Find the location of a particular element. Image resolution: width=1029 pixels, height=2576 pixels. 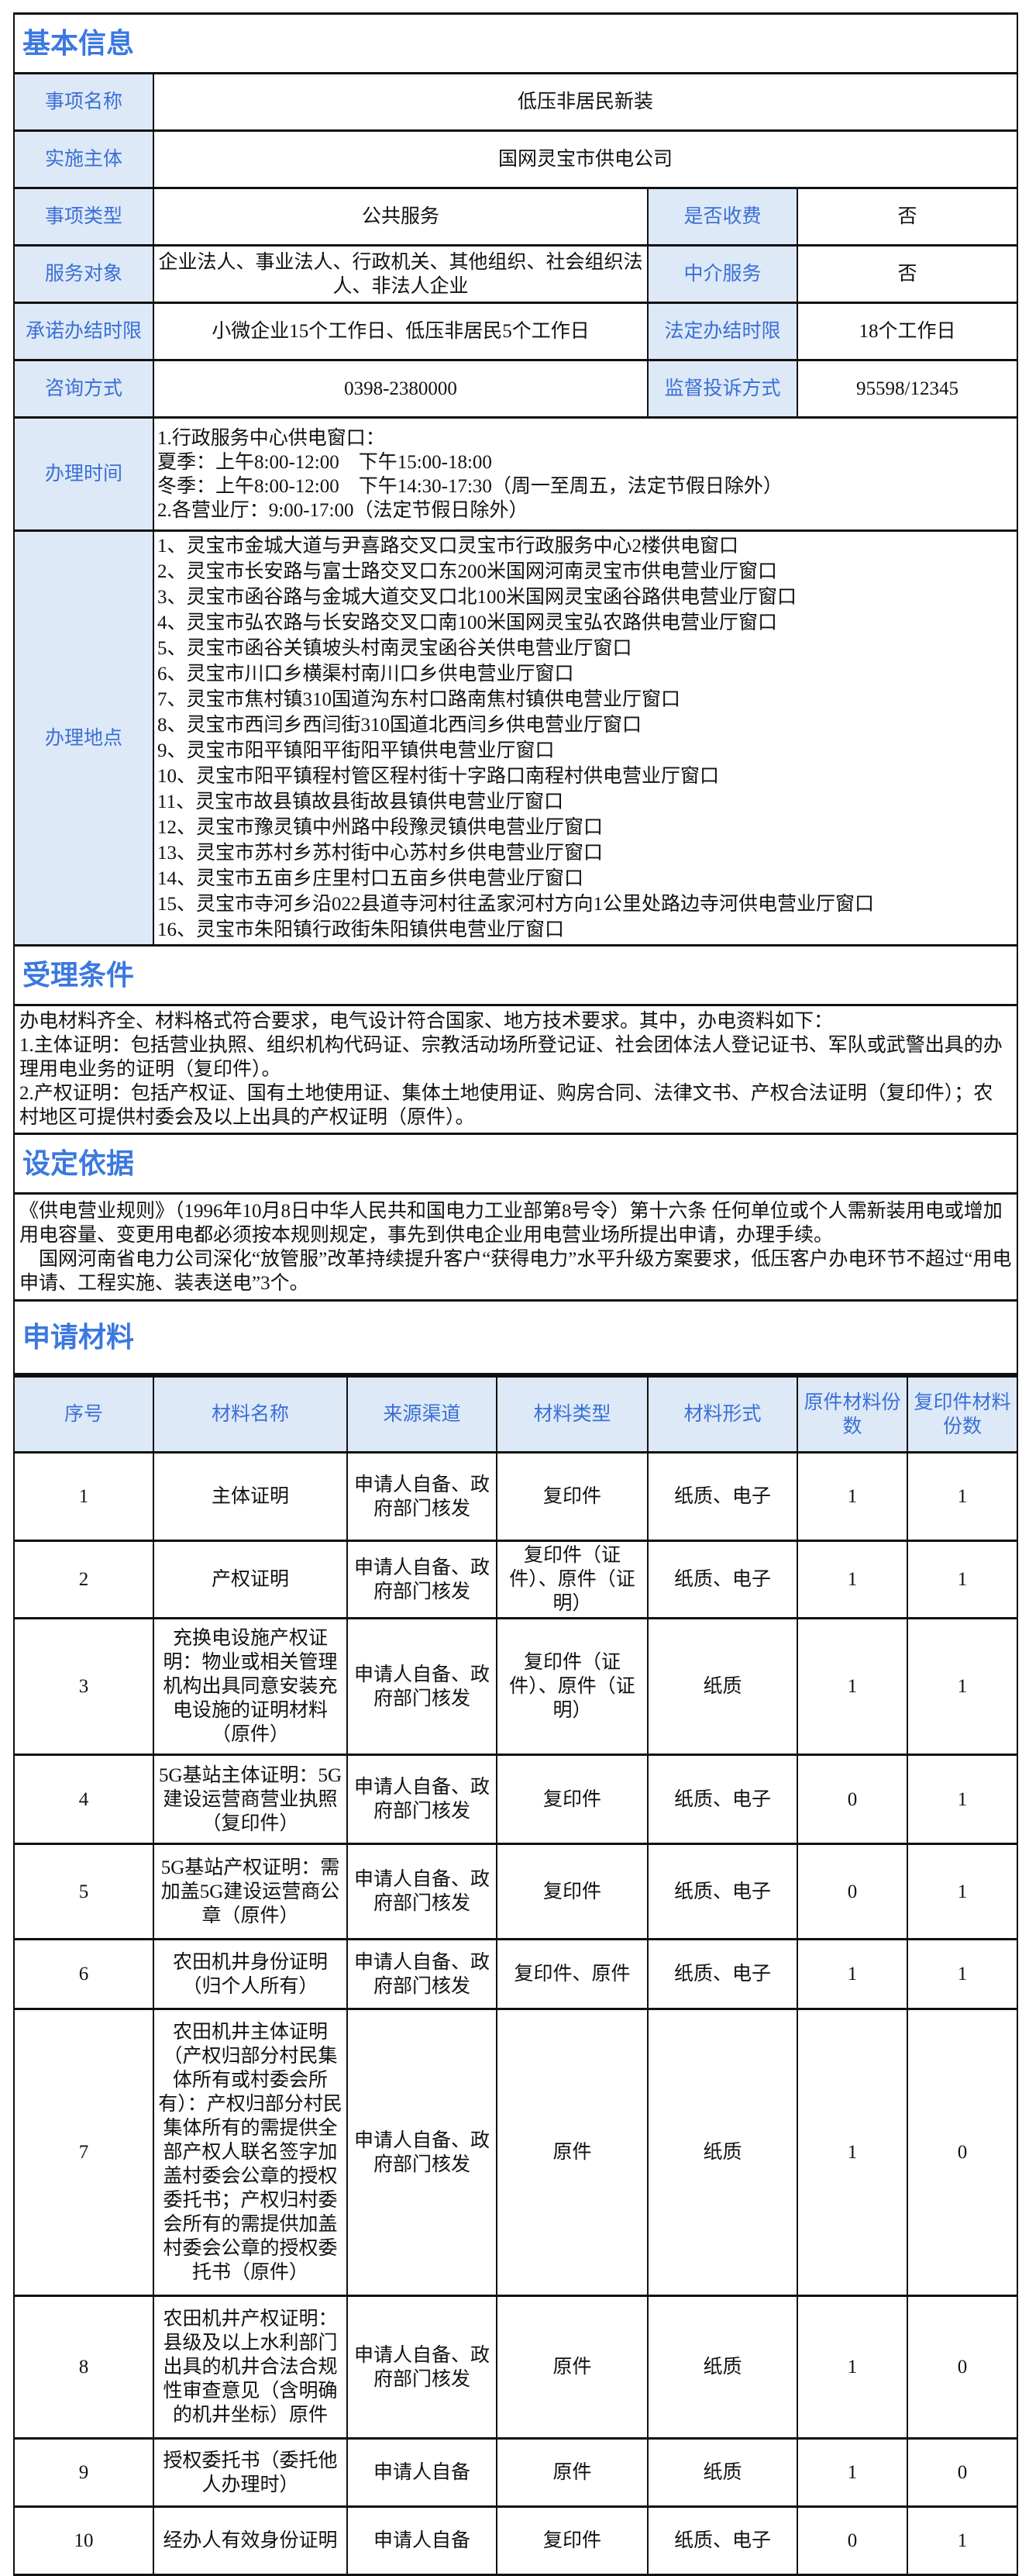

legal-time-label: 法定办结时限 is located at coordinates (722, 331).